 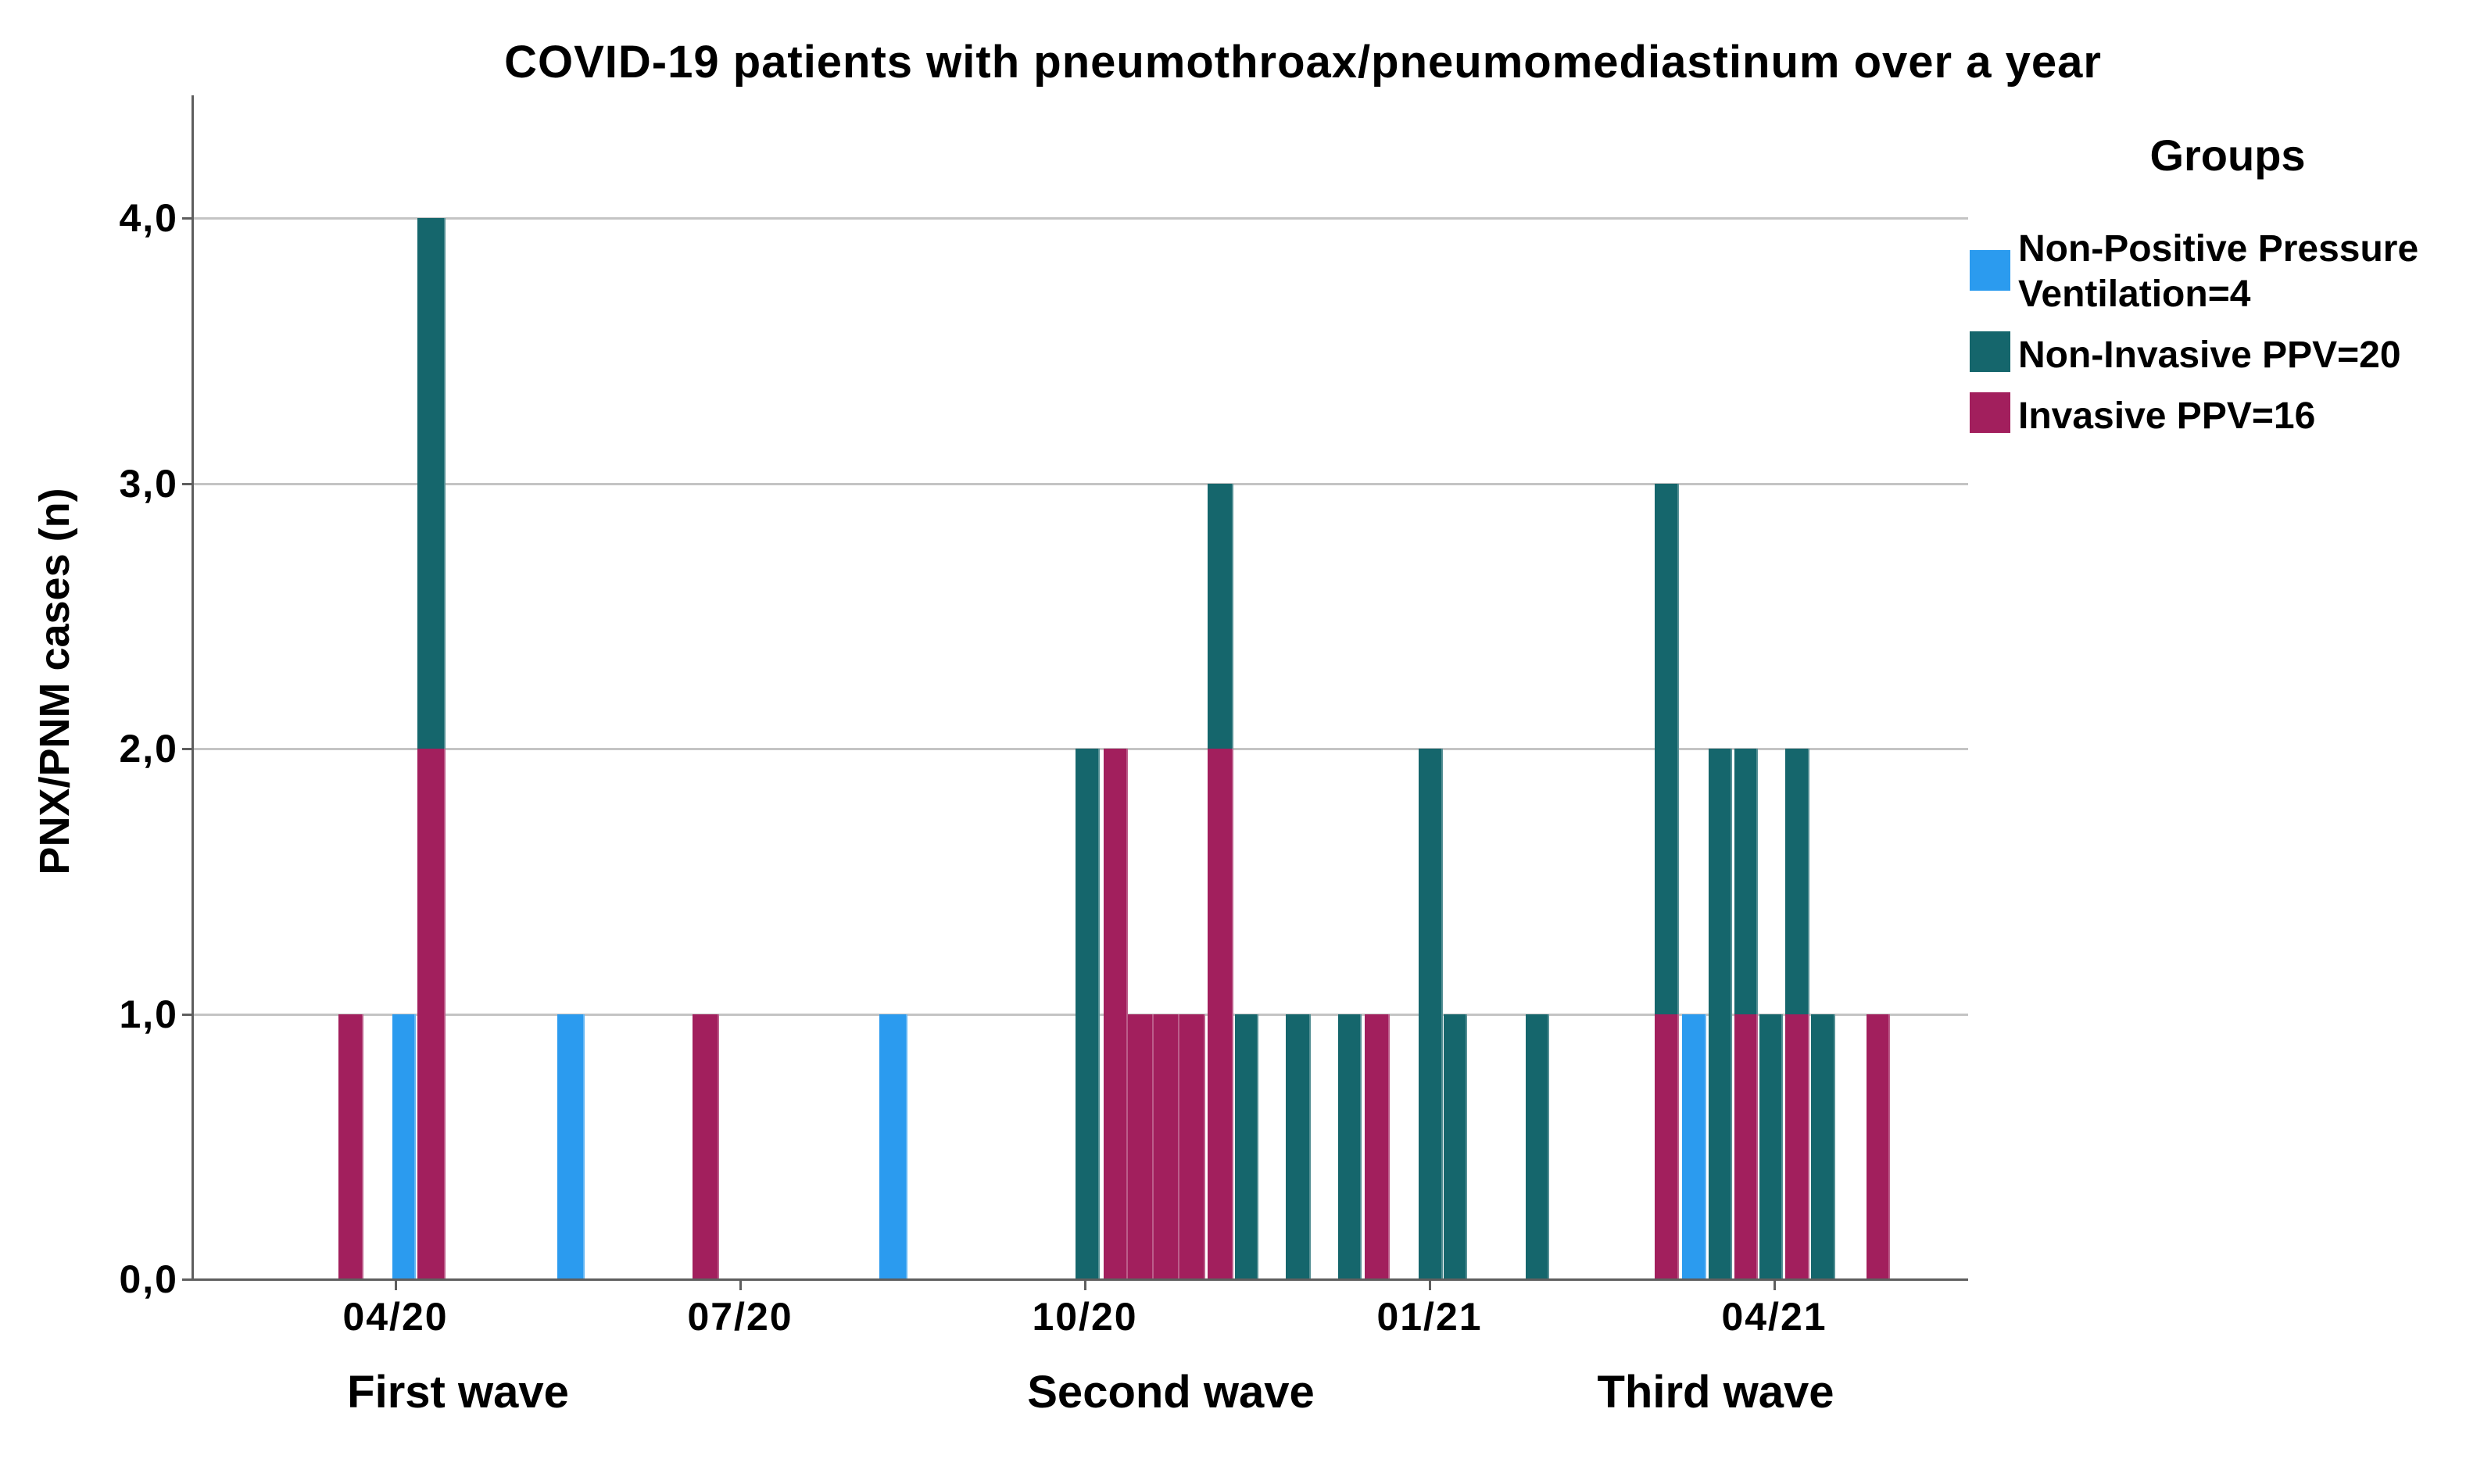 I want to click on legend-swatch-ippv, so click(x=1990, y=412).